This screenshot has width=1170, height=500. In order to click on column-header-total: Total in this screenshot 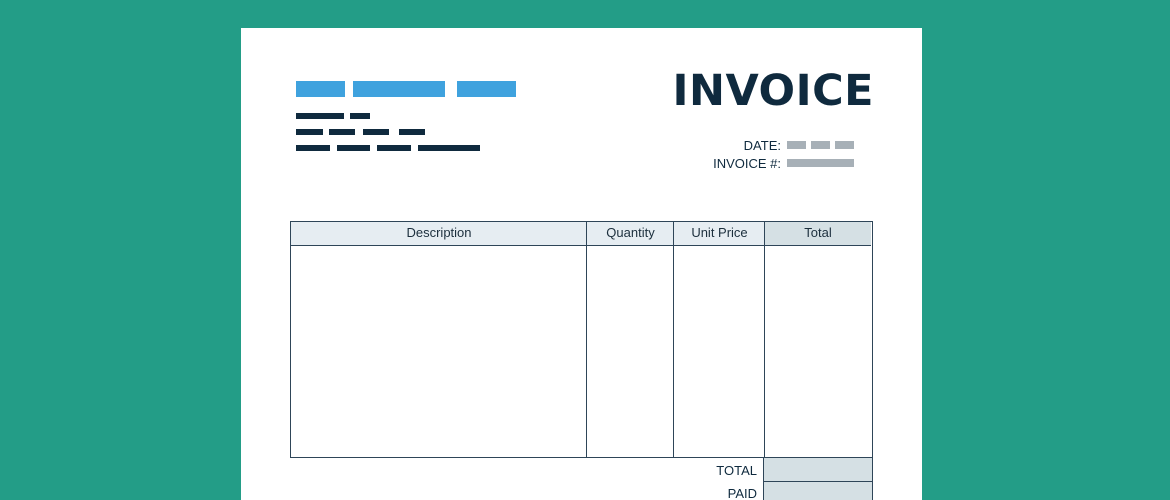, I will do `click(818, 234)`.